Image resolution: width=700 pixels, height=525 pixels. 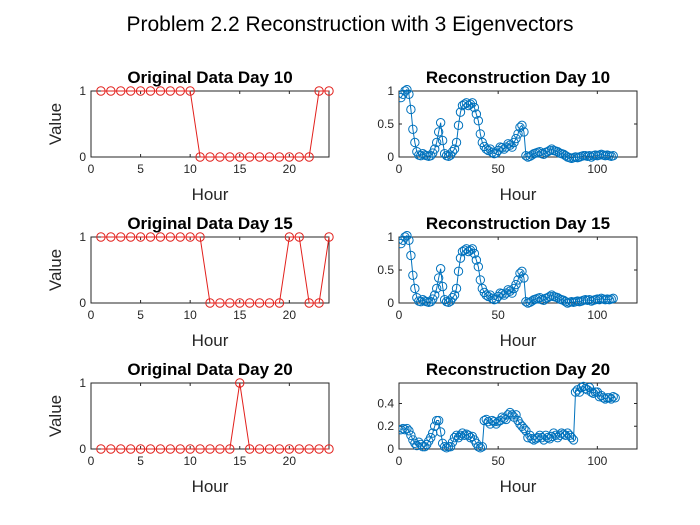 What do you see at coordinates (390, 91) in the screenshot?
I see `y-tick-label: 1` at bounding box center [390, 91].